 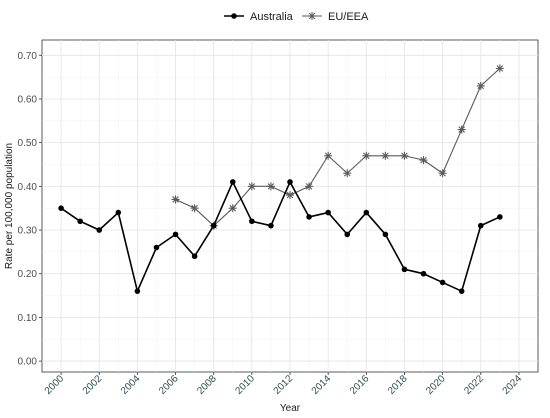 I want to click on y-tick-label: 0.70, so click(x=28, y=56).